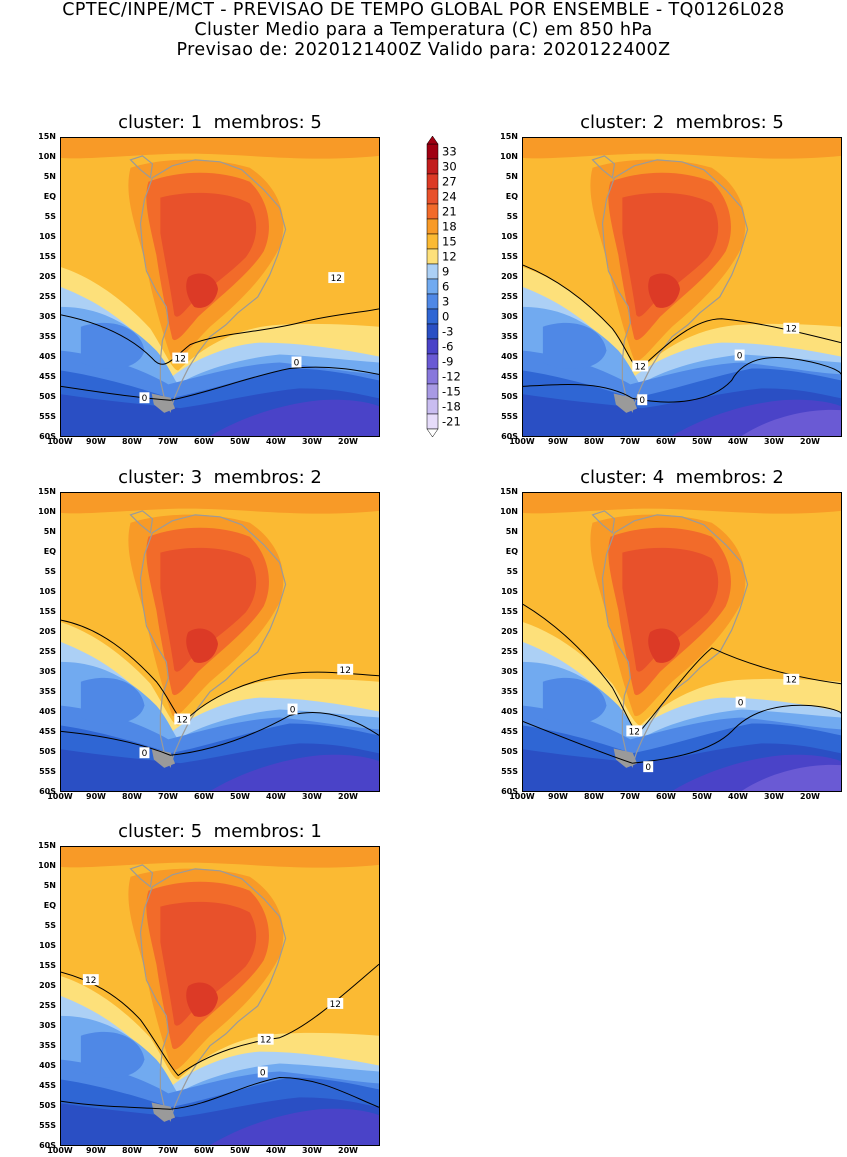 This screenshot has width=847, height=1157. Describe the element at coordinates (449, 152) in the screenshot. I see `colorbar-label: 33` at that location.